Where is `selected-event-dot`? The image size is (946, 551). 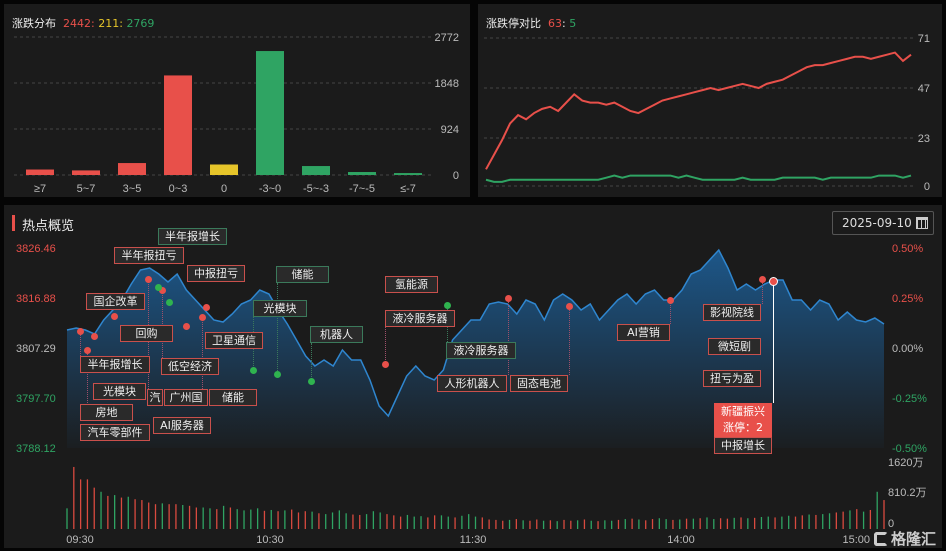
selected-event-dot is located at coordinates (773, 281).